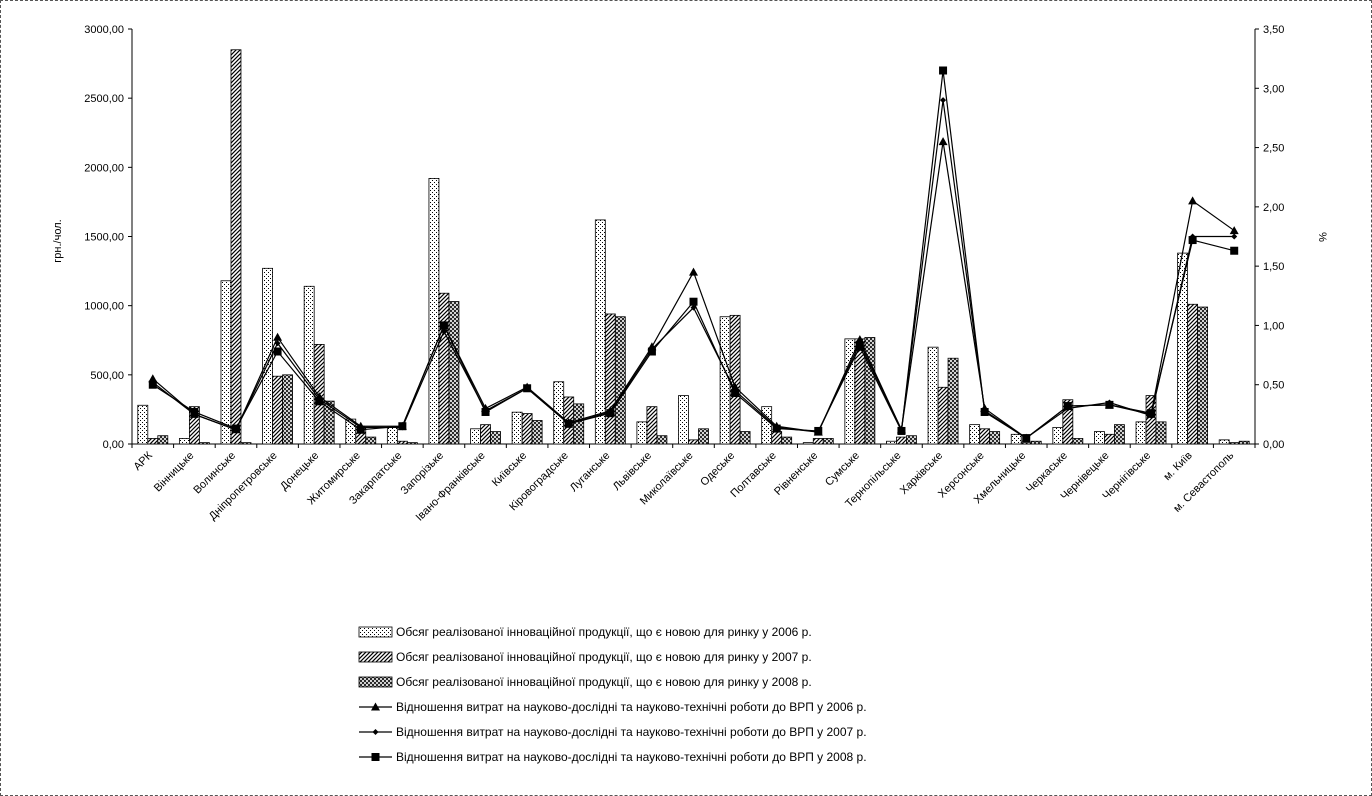  I want to click on y-left-tick-label: 500,00, so click(107, 376).